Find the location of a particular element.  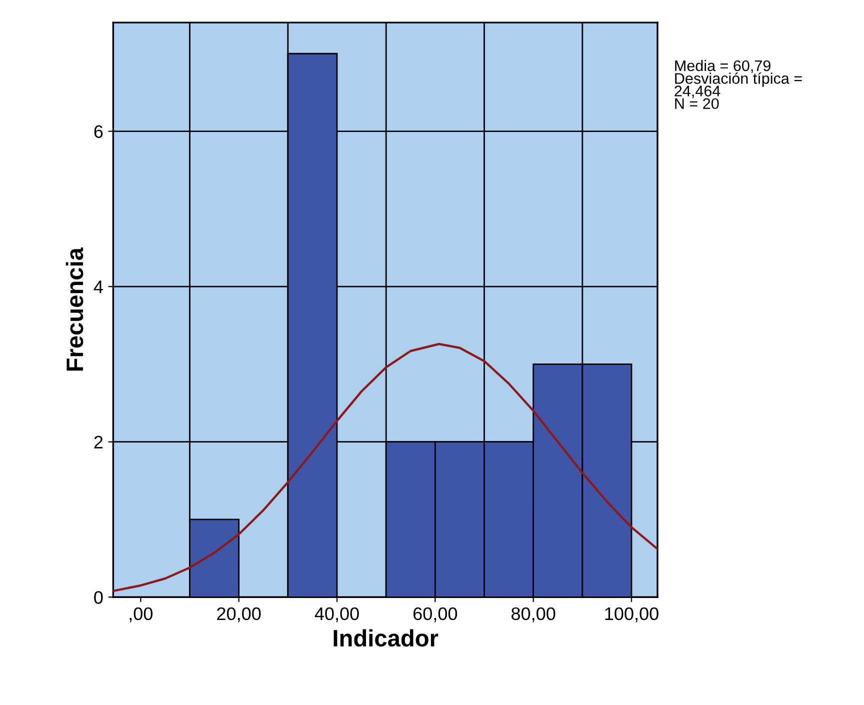

x-axis-title: Indicador is located at coordinates (386, 638).